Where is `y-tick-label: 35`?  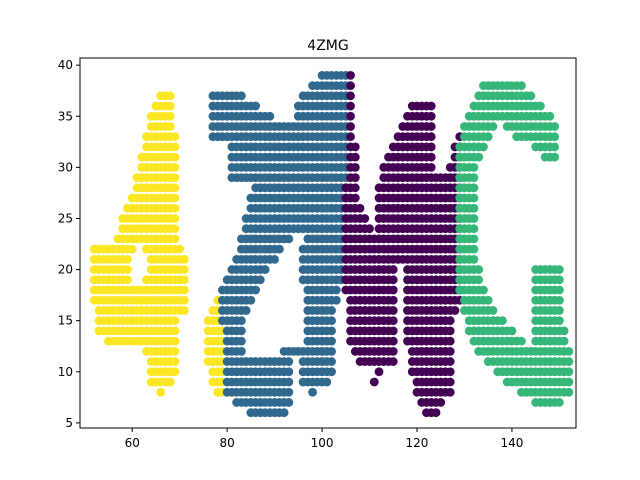
y-tick-label: 35 is located at coordinates (65, 116).